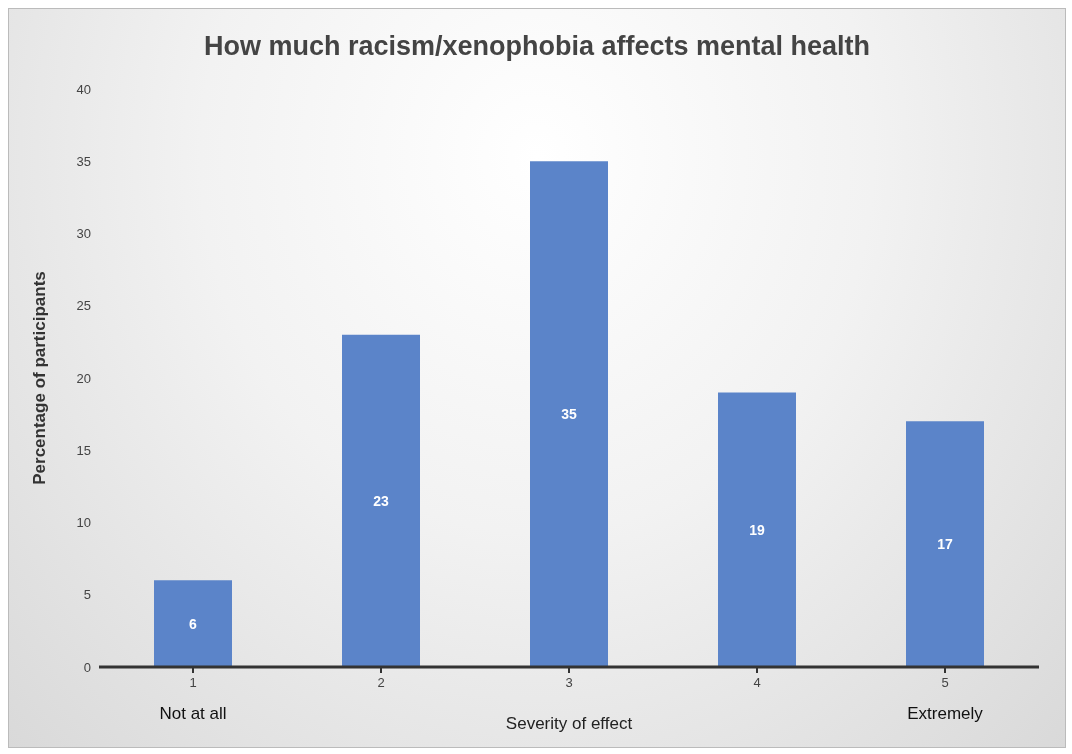  What do you see at coordinates (757, 529) in the screenshot?
I see `data-label: 19` at bounding box center [757, 529].